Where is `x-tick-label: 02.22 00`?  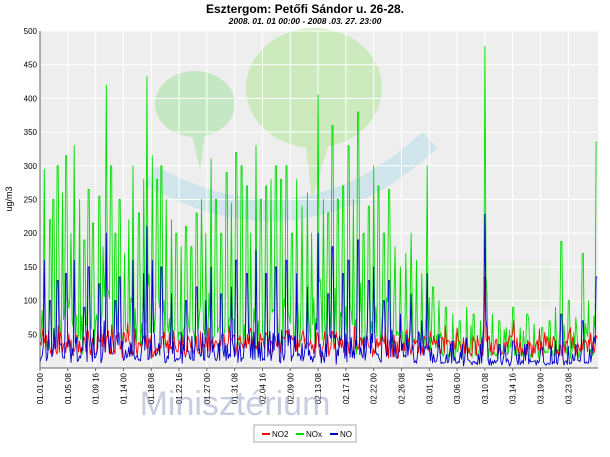
x-tick-label: 02.22 00 is located at coordinates (374, 388).